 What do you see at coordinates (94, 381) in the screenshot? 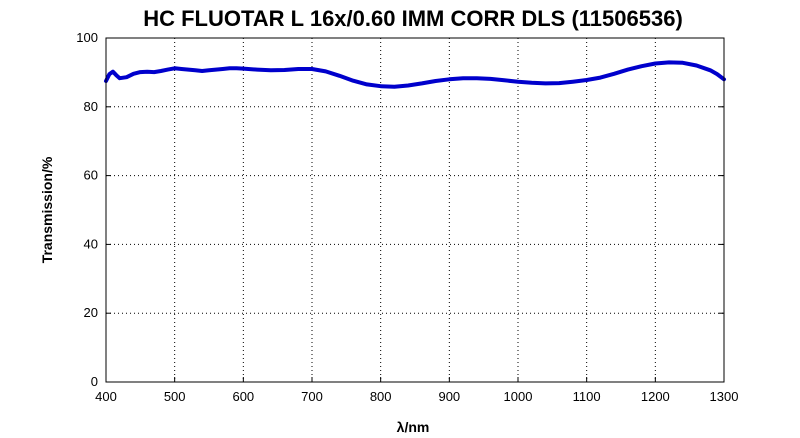
I see `y-tick-label: 0` at bounding box center [94, 381].